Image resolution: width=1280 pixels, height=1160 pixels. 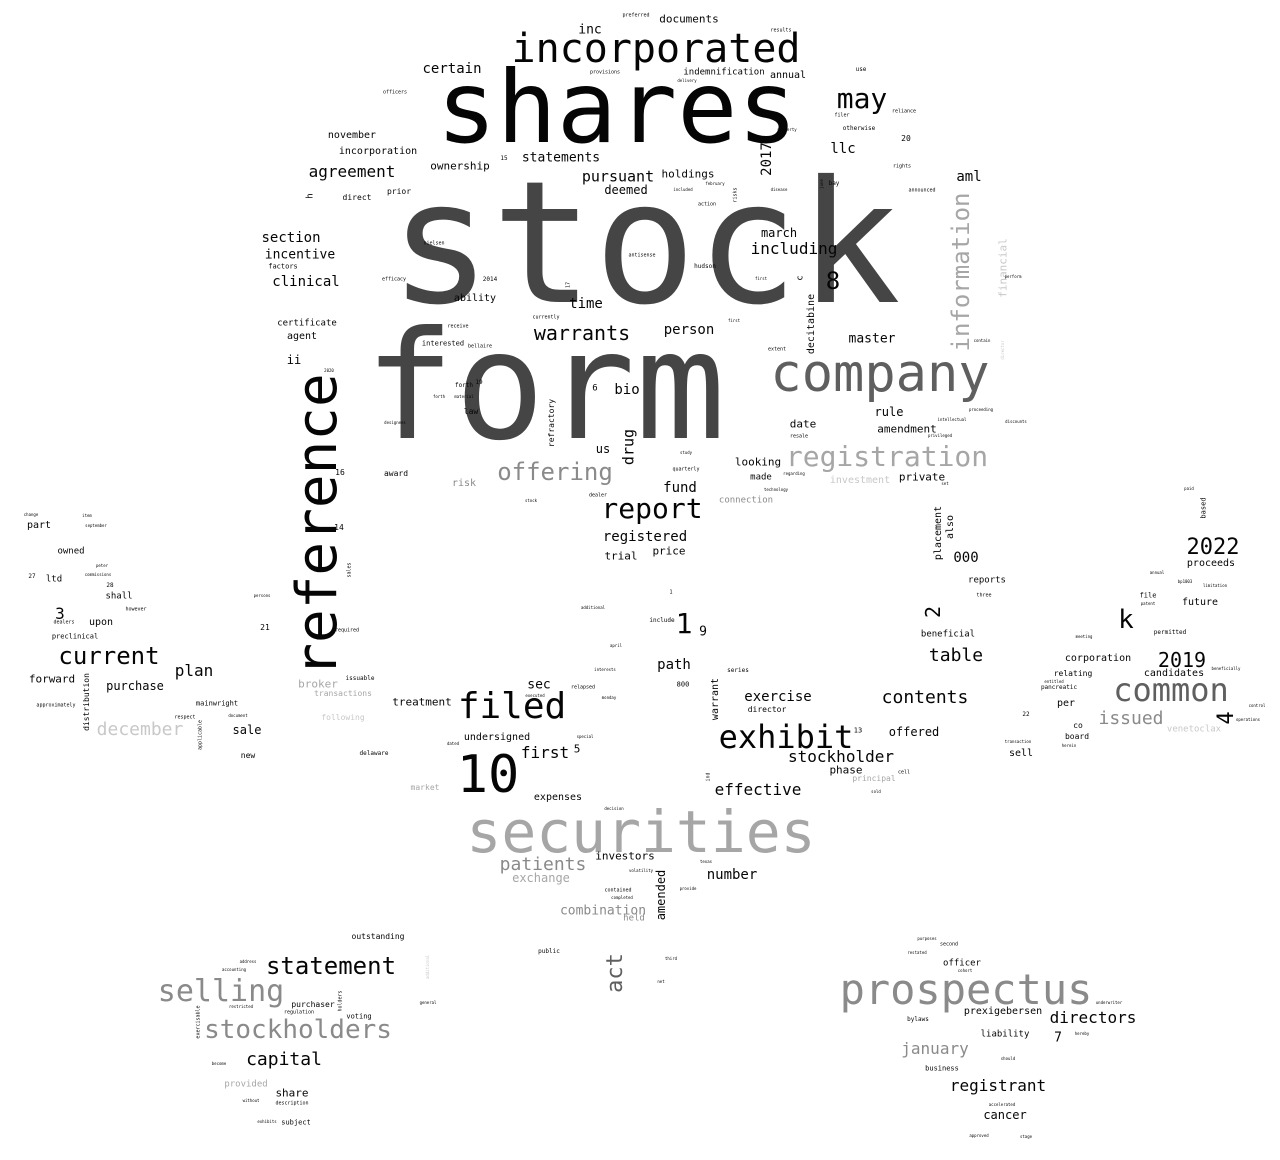 What do you see at coordinates (787, 129) in the screenshot?
I see `word-property: property` at bounding box center [787, 129].